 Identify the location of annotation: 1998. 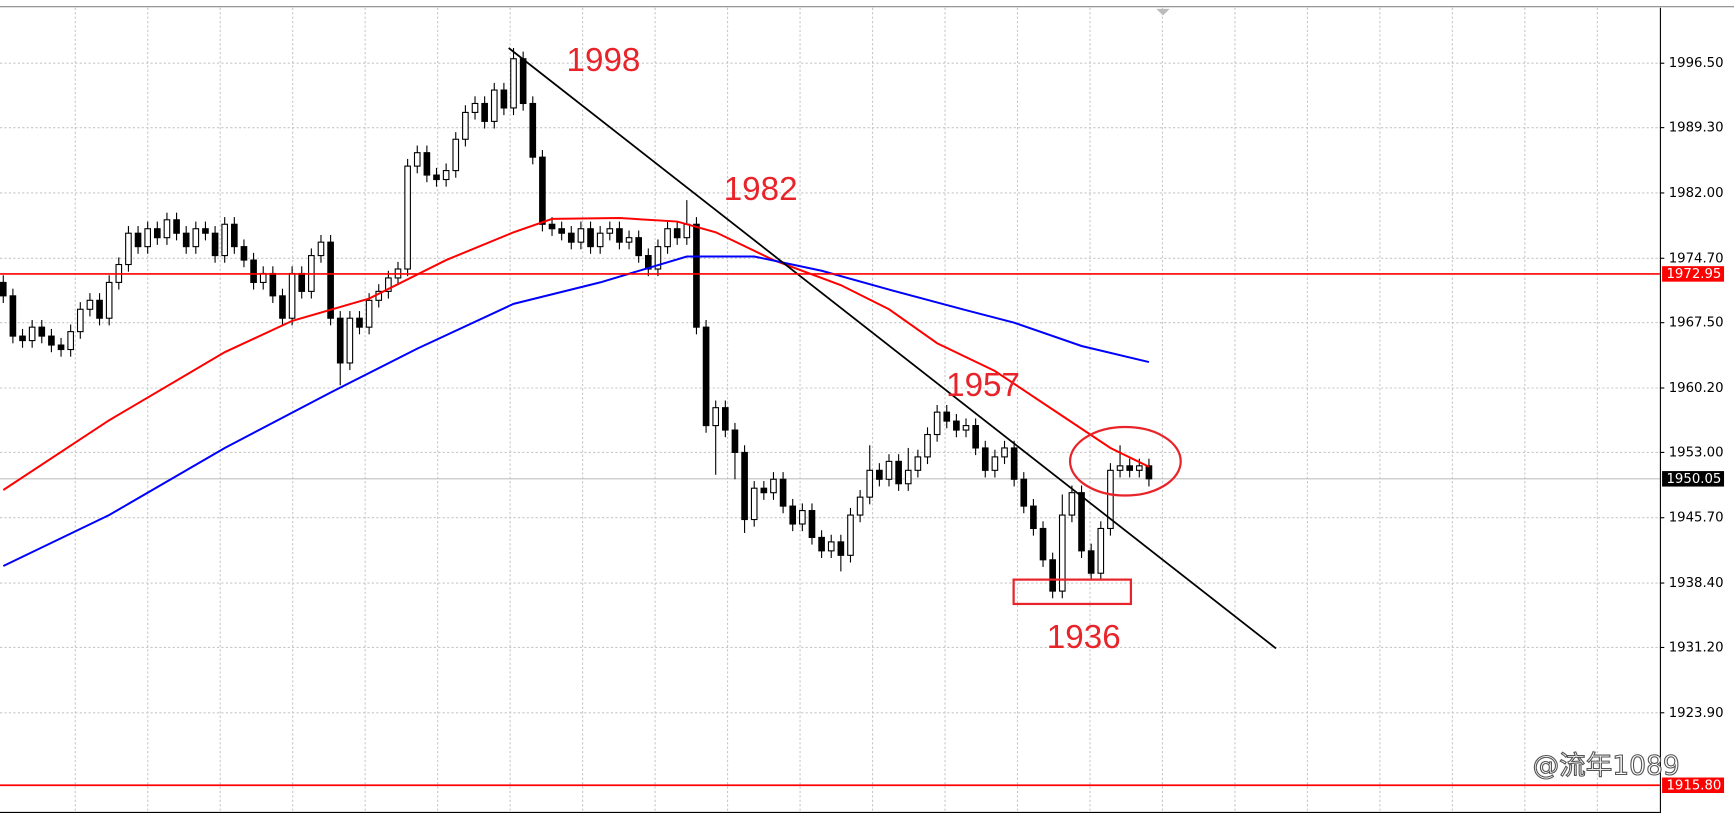
(604, 60).